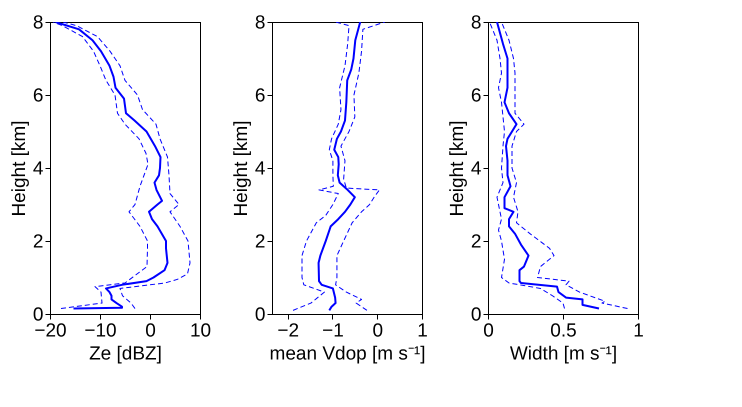  I want to click on x-axis-title: Ze [dBZ], so click(125, 354).